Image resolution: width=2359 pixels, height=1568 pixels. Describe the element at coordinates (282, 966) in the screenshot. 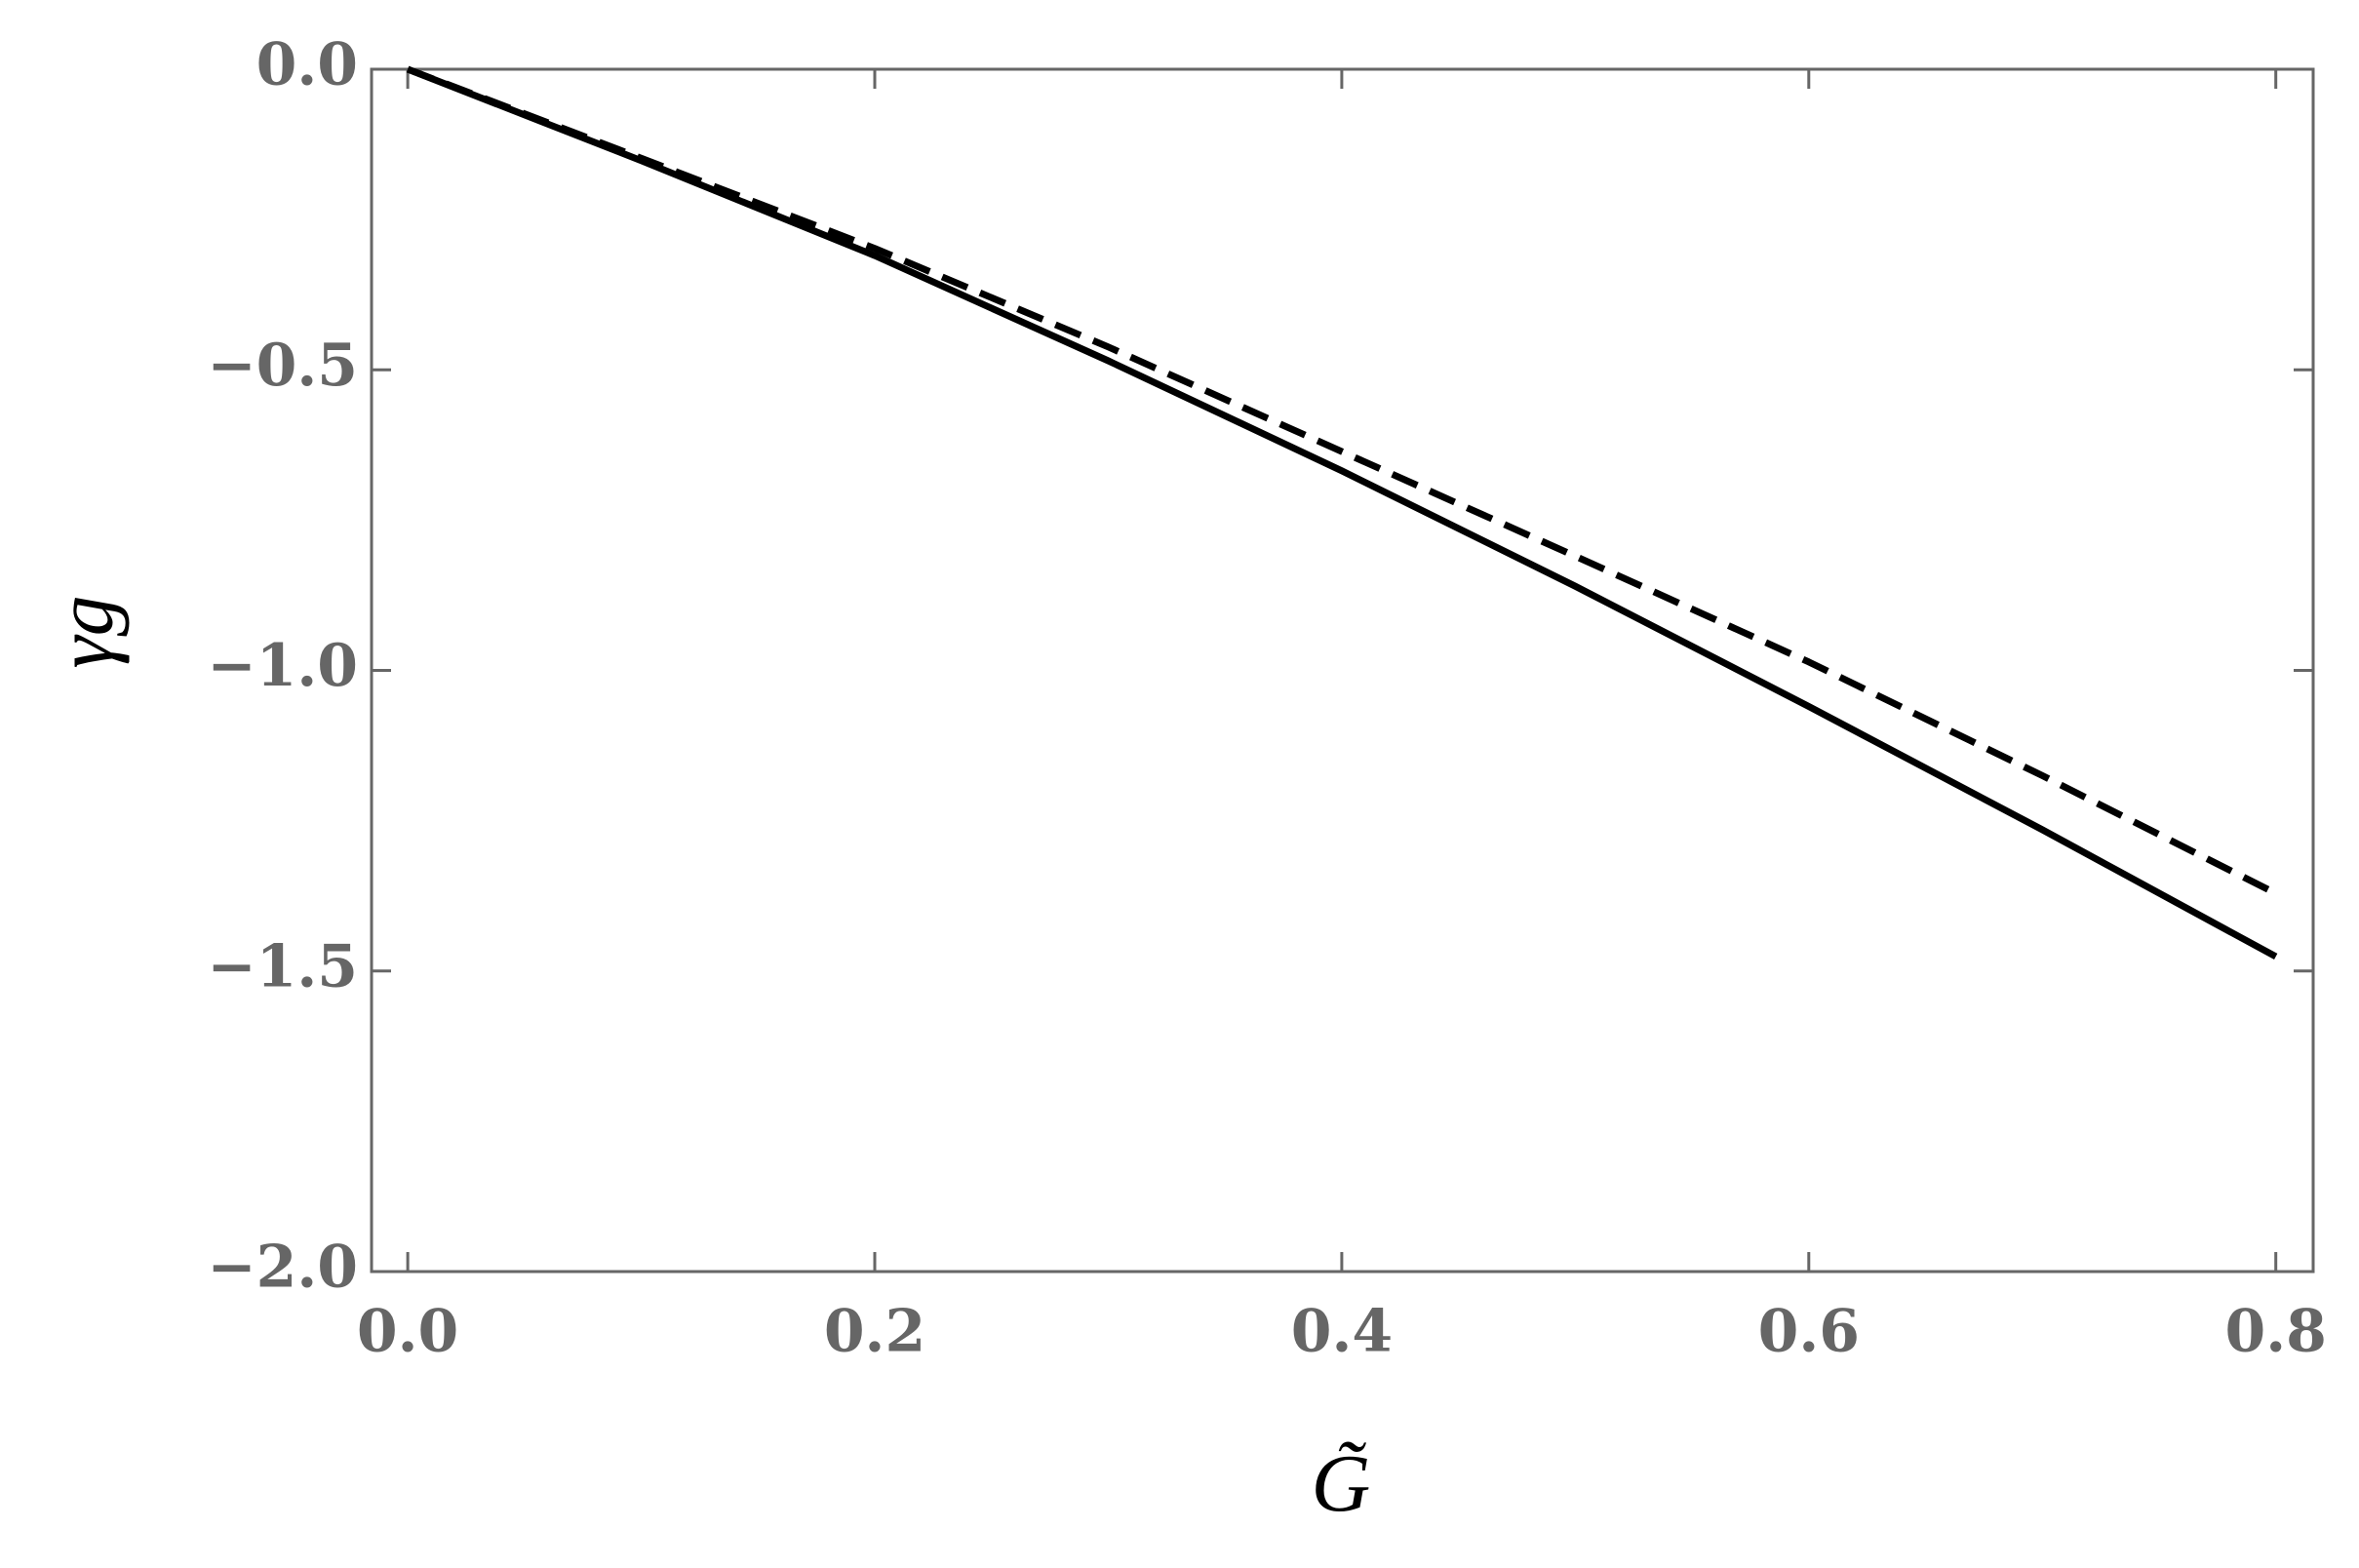

I see `y-tick-label: −1.5` at that location.